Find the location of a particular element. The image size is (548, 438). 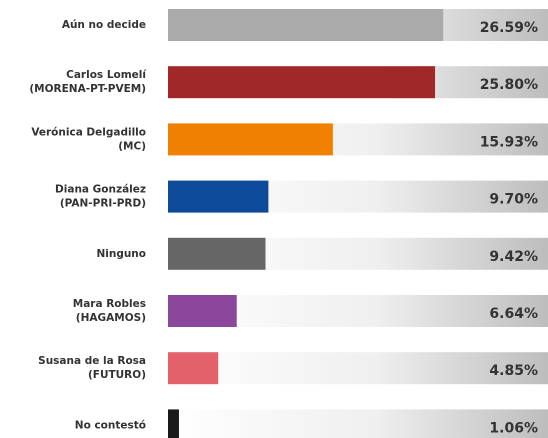

category-label: (HAGAMOS) is located at coordinates (111, 318).